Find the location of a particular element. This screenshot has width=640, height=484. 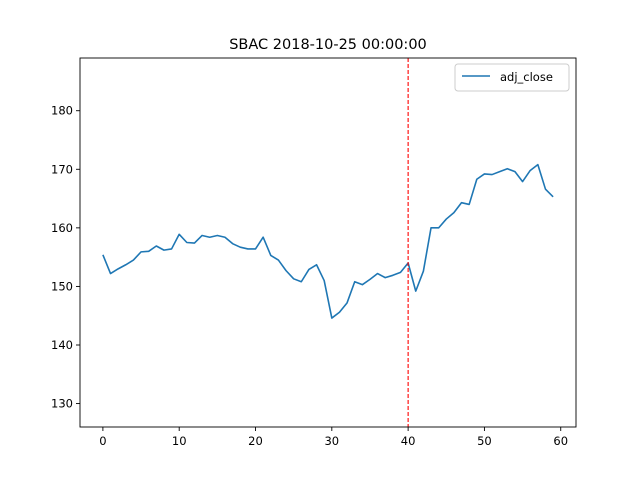

x-tick-label: 30 is located at coordinates (331, 441).